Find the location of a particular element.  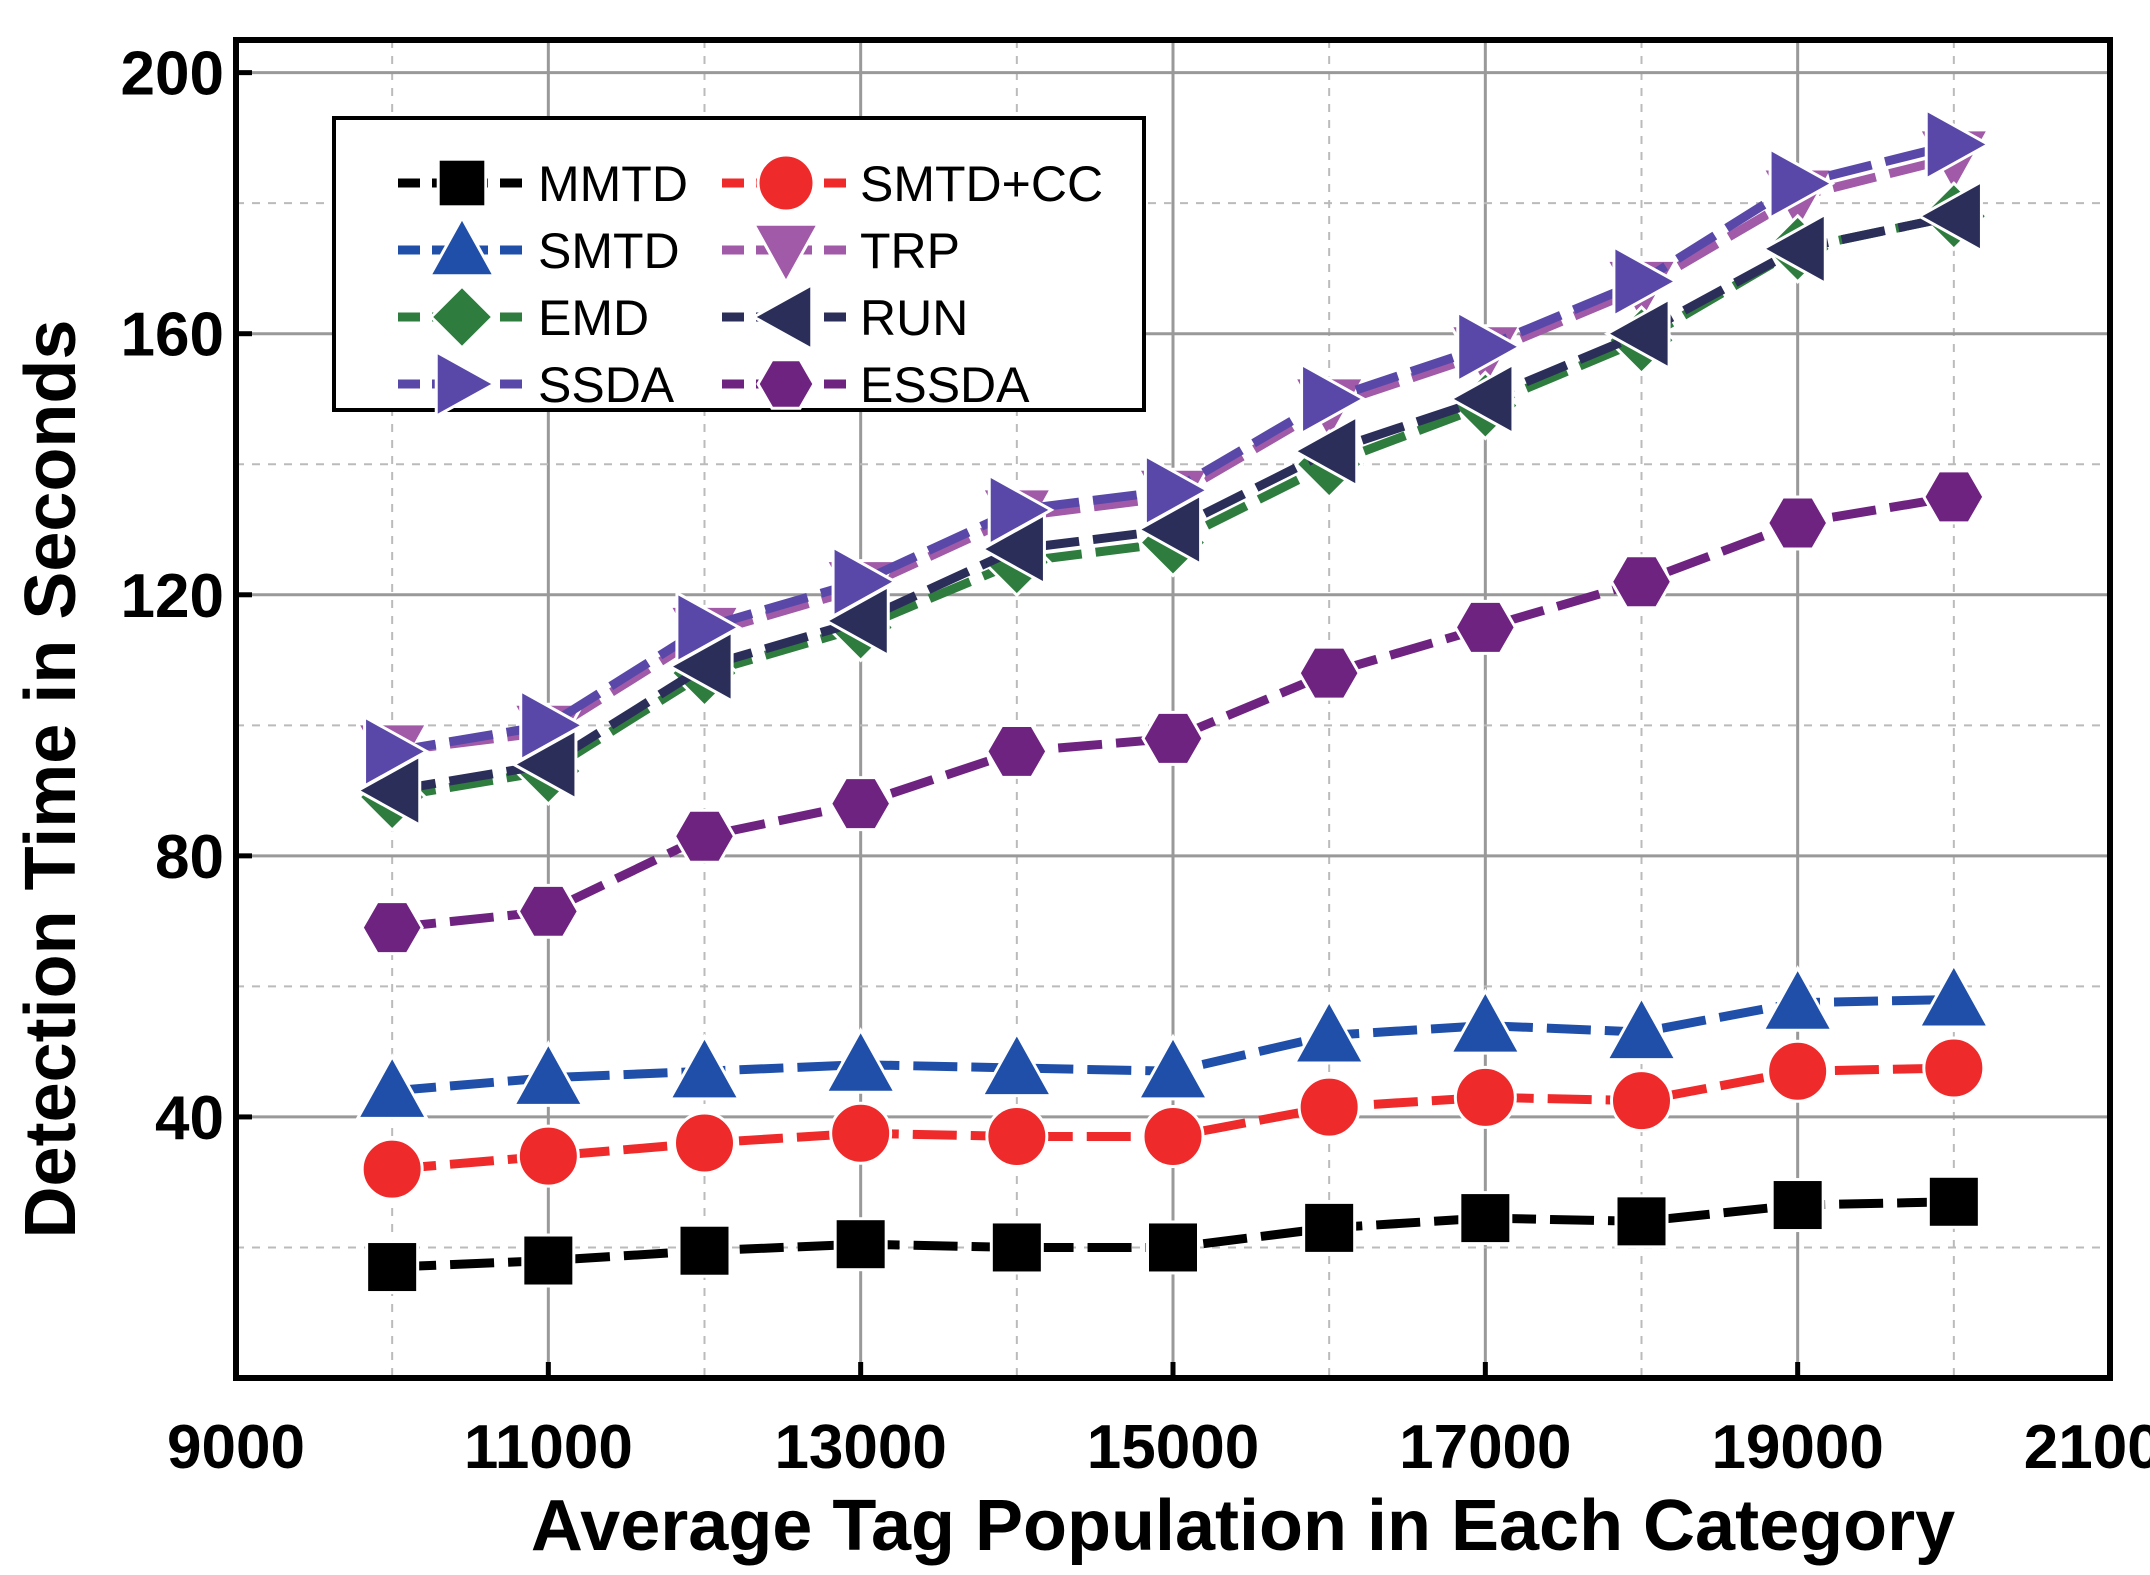

x-tick-label: 19000 is located at coordinates (1797, 1447).